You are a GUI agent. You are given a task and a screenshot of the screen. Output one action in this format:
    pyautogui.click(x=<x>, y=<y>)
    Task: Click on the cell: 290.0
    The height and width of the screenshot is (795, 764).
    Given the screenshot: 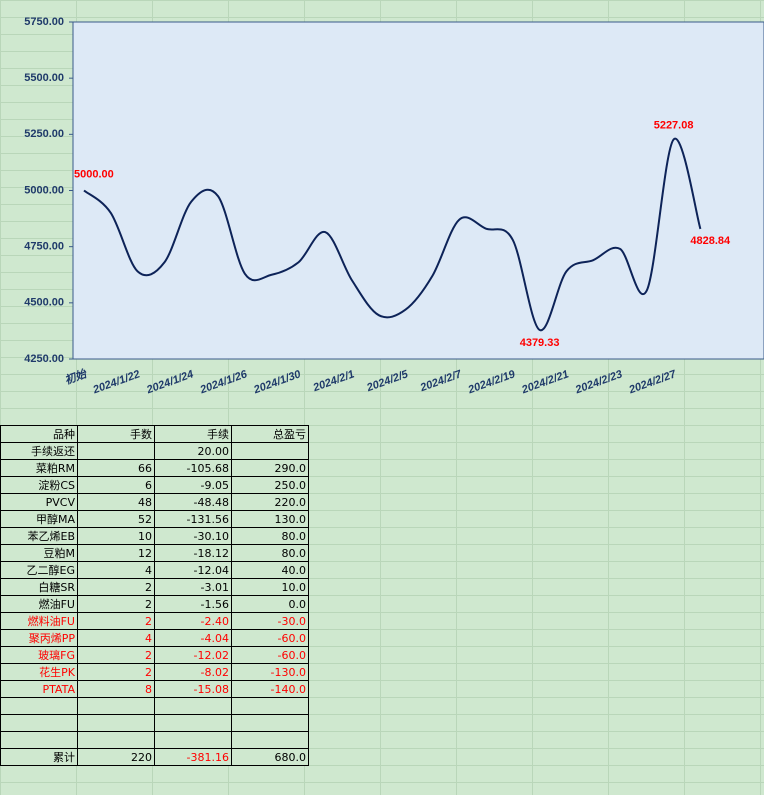 What is the action you would take?
    pyautogui.click(x=270, y=468)
    